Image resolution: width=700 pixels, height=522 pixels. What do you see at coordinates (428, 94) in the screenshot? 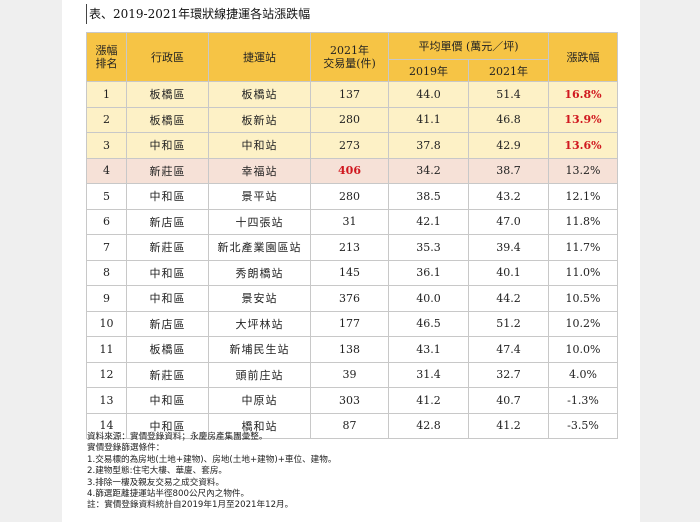
I see `cell-p2019: 44.0` at bounding box center [428, 94].